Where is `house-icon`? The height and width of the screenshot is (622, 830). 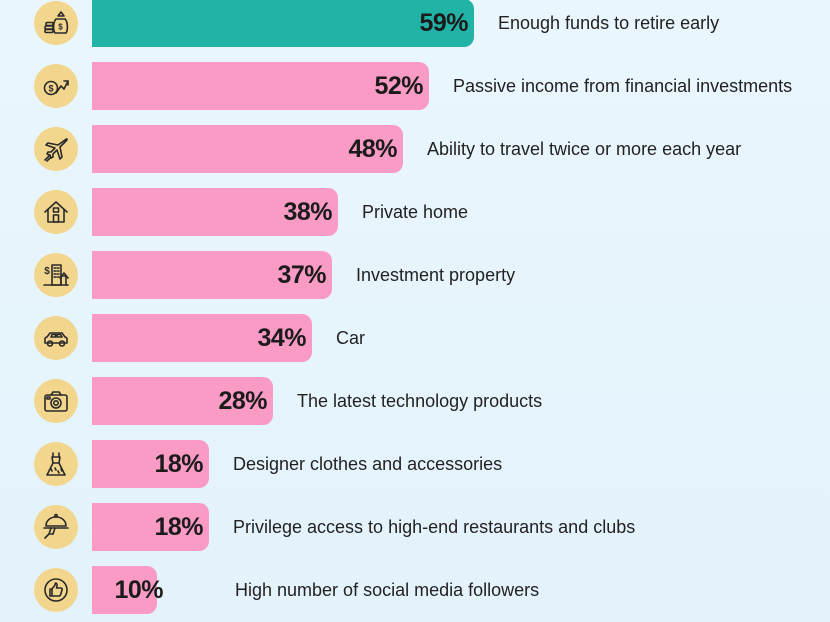
house-icon is located at coordinates (56, 212).